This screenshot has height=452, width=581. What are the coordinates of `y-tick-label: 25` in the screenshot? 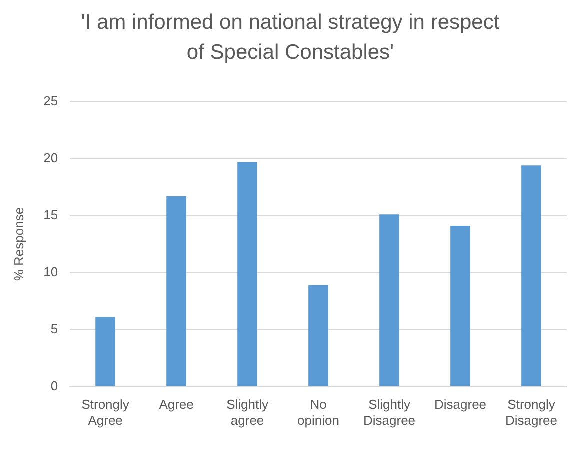 It's located at (51, 100).